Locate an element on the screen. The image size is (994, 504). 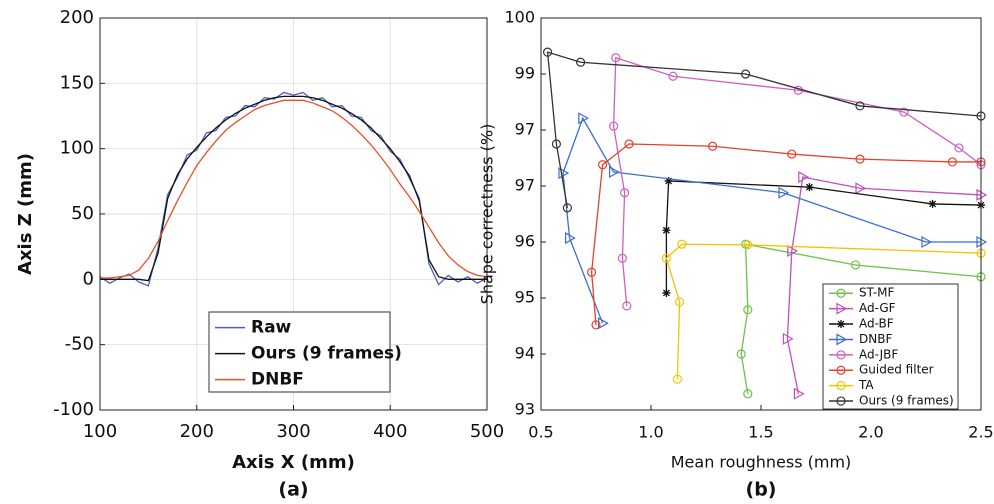
y-tick-label: 200 is located at coordinates (77, 17).